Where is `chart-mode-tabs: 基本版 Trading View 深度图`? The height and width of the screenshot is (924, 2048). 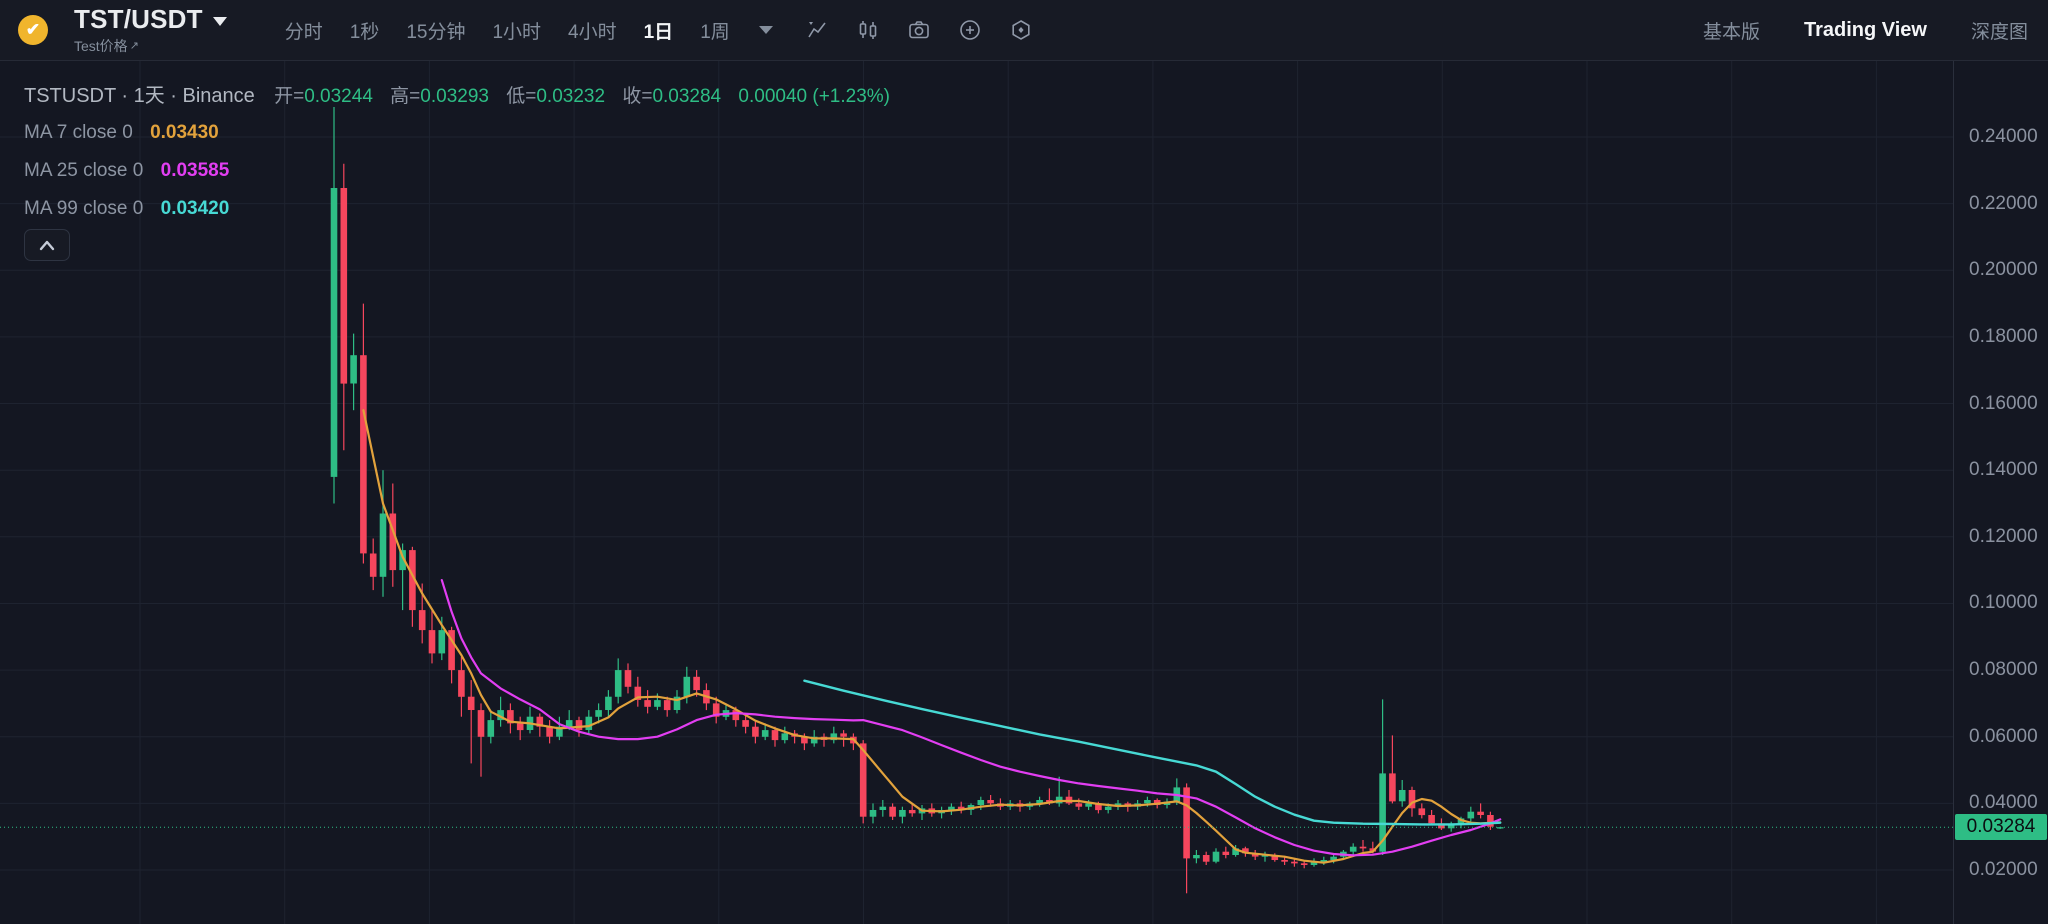
chart-mode-tabs: 基本版 Trading View 深度图 is located at coordinates (1868, 30).